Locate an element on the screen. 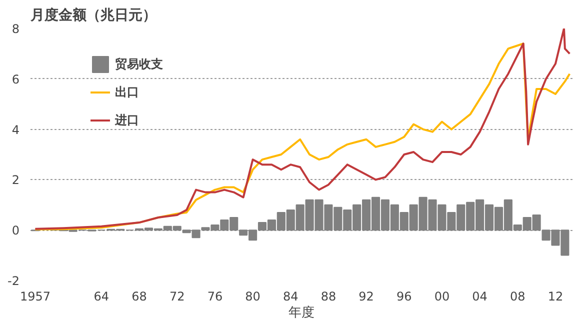 The width and height of the screenshot is (577, 323). x-tick-label: 1957 is located at coordinates (35, 297).